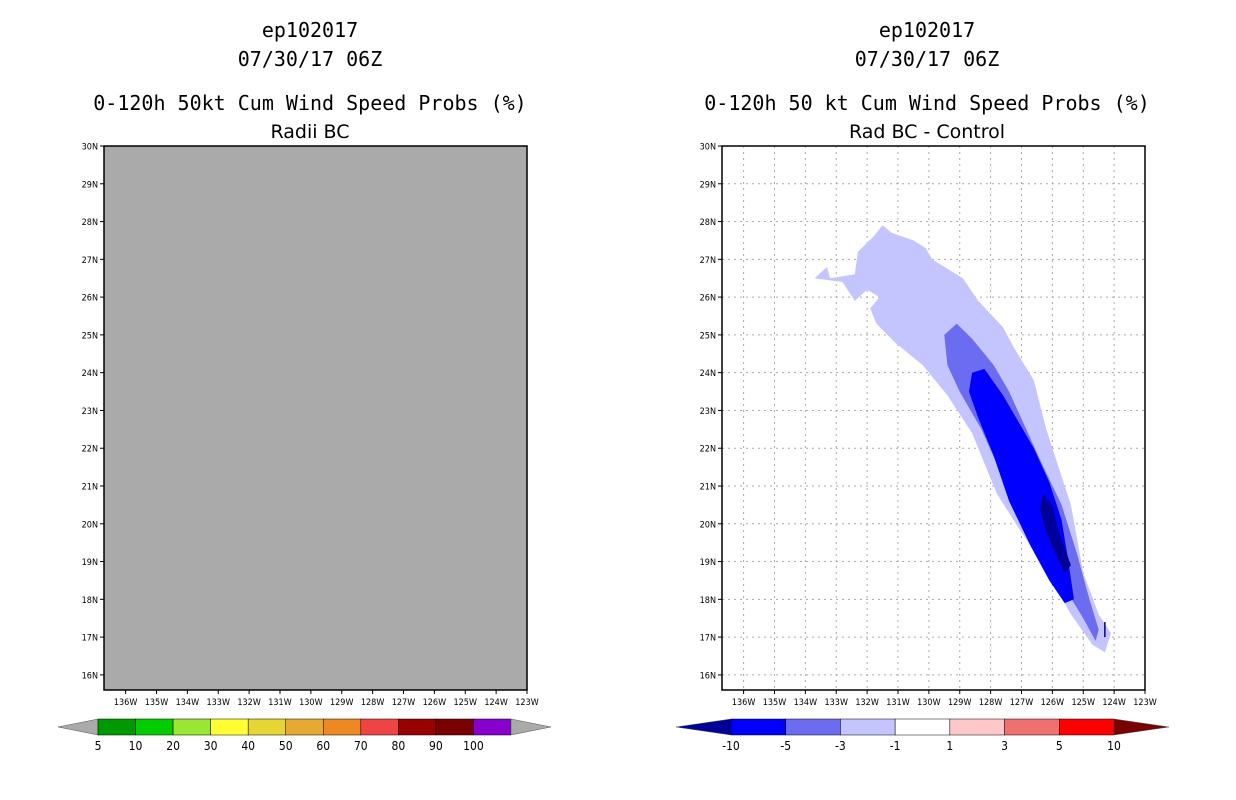 This screenshot has width=1236, height=800. What do you see at coordinates (708, 223) in the screenshot?
I see `right-ytick-label: 28N` at bounding box center [708, 223].